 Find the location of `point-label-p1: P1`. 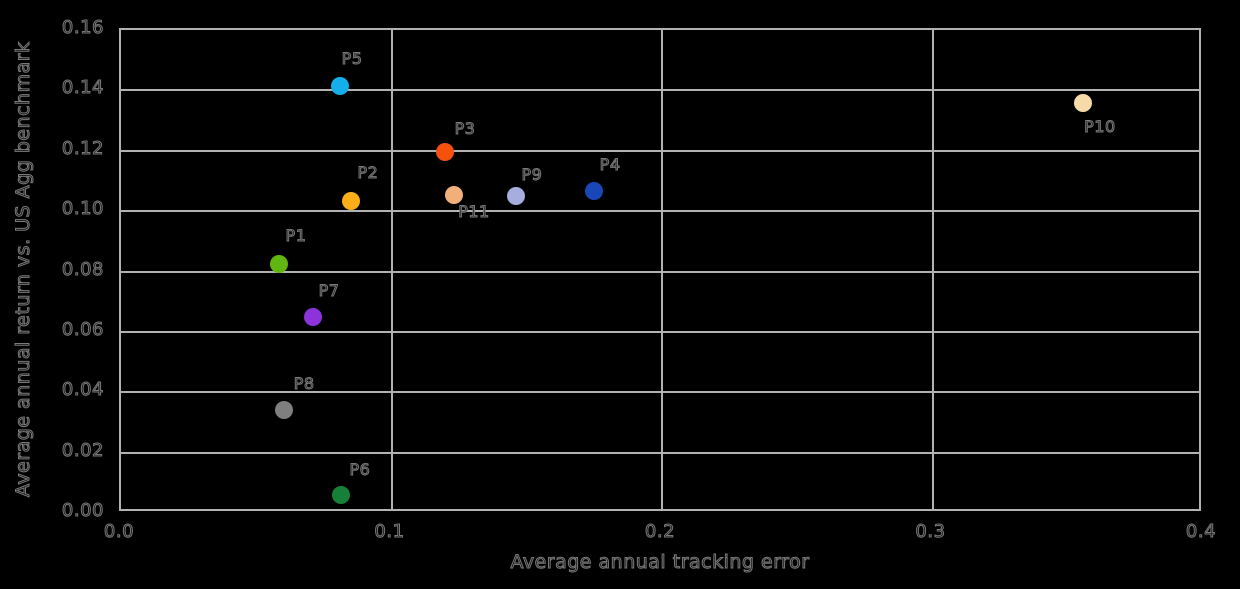

point-label-p1: P1 is located at coordinates (296, 236).